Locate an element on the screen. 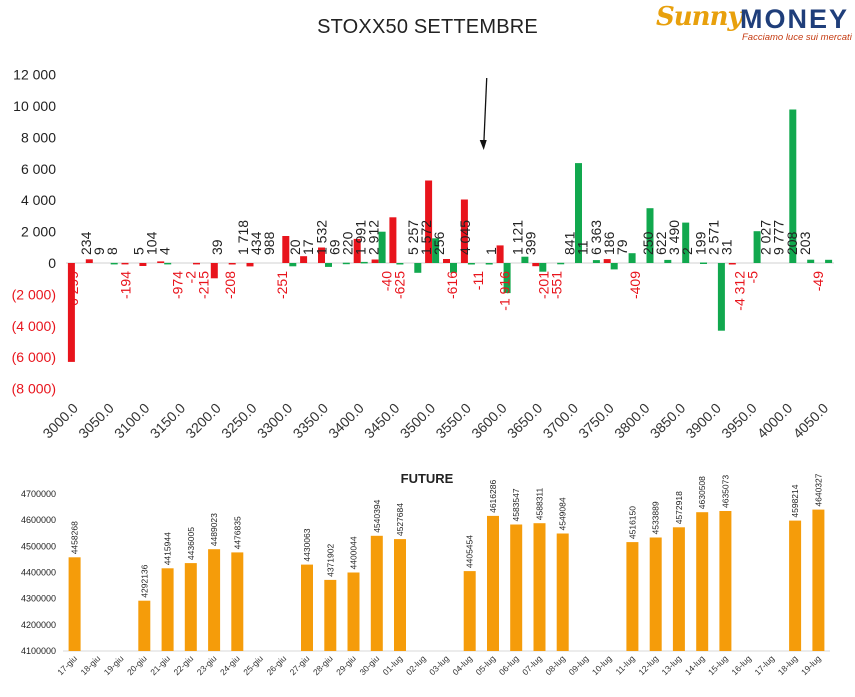 The width and height of the screenshot is (855, 697). data-label: 9 is located at coordinates (99, 251).